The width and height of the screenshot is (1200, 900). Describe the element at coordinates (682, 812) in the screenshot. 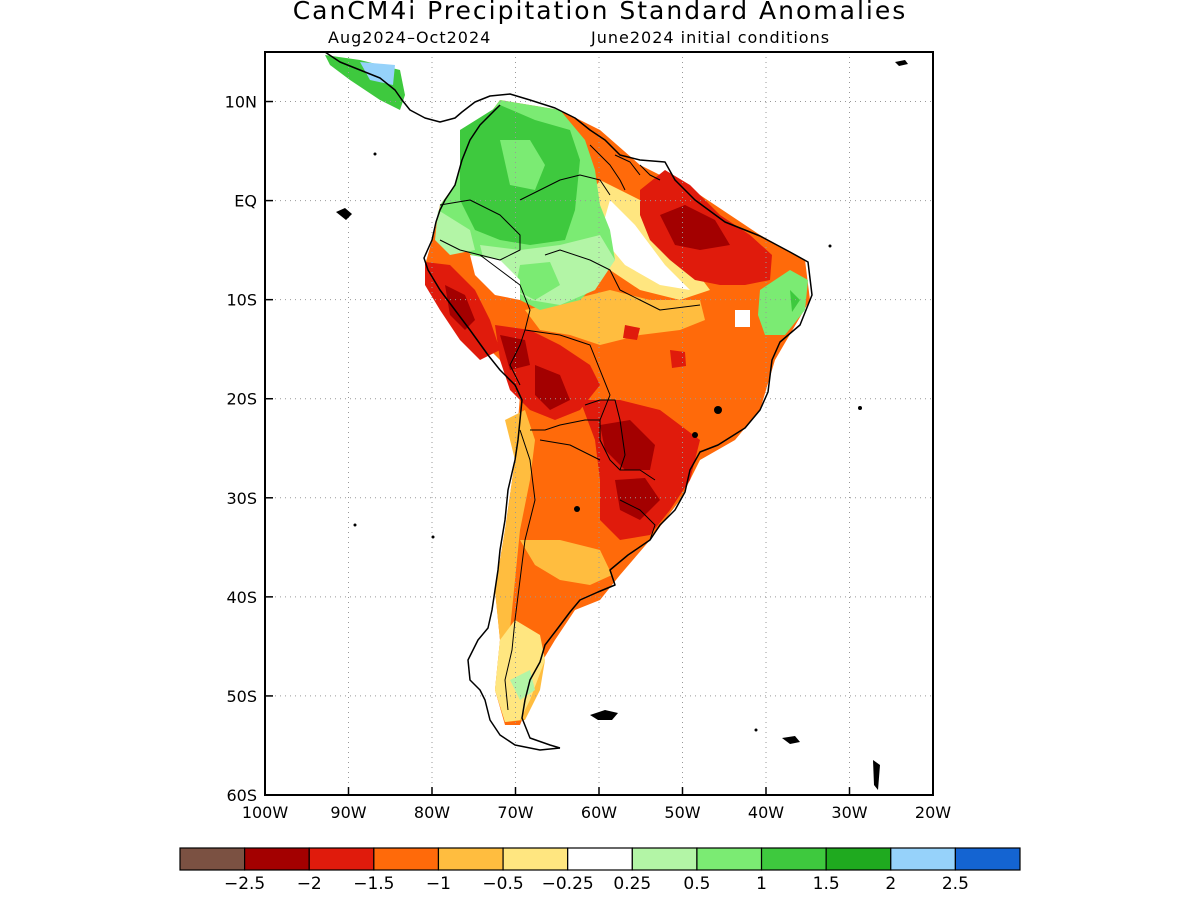

I see `lon-tick-label: 50W` at that location.